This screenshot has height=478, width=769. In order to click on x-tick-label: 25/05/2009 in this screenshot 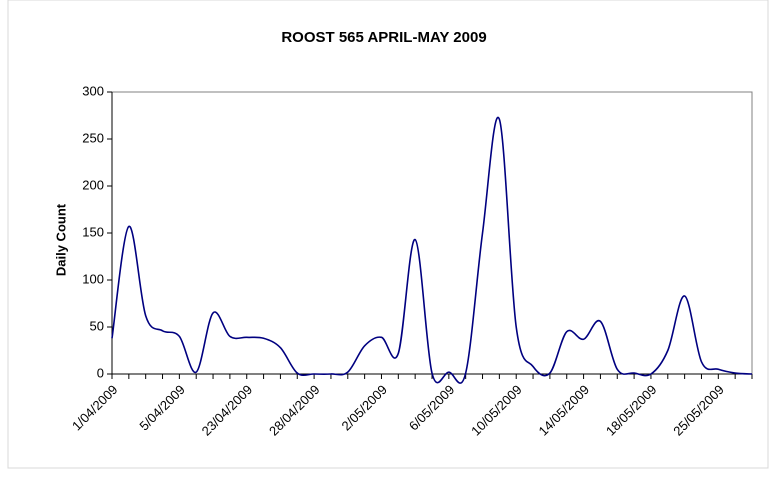, I will do `click(698, 410)`.